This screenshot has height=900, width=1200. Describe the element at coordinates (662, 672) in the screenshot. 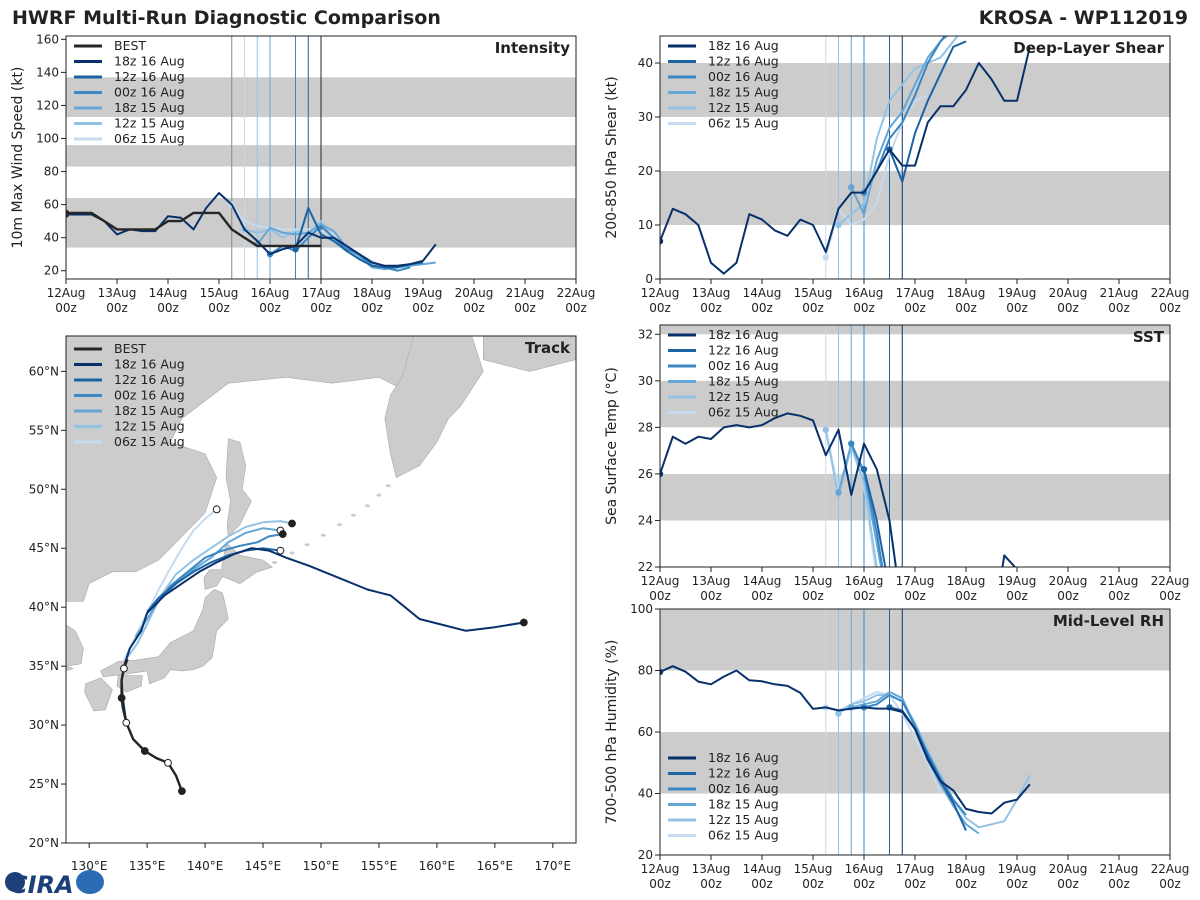

I see `rh-series-line-start-point` at that location.